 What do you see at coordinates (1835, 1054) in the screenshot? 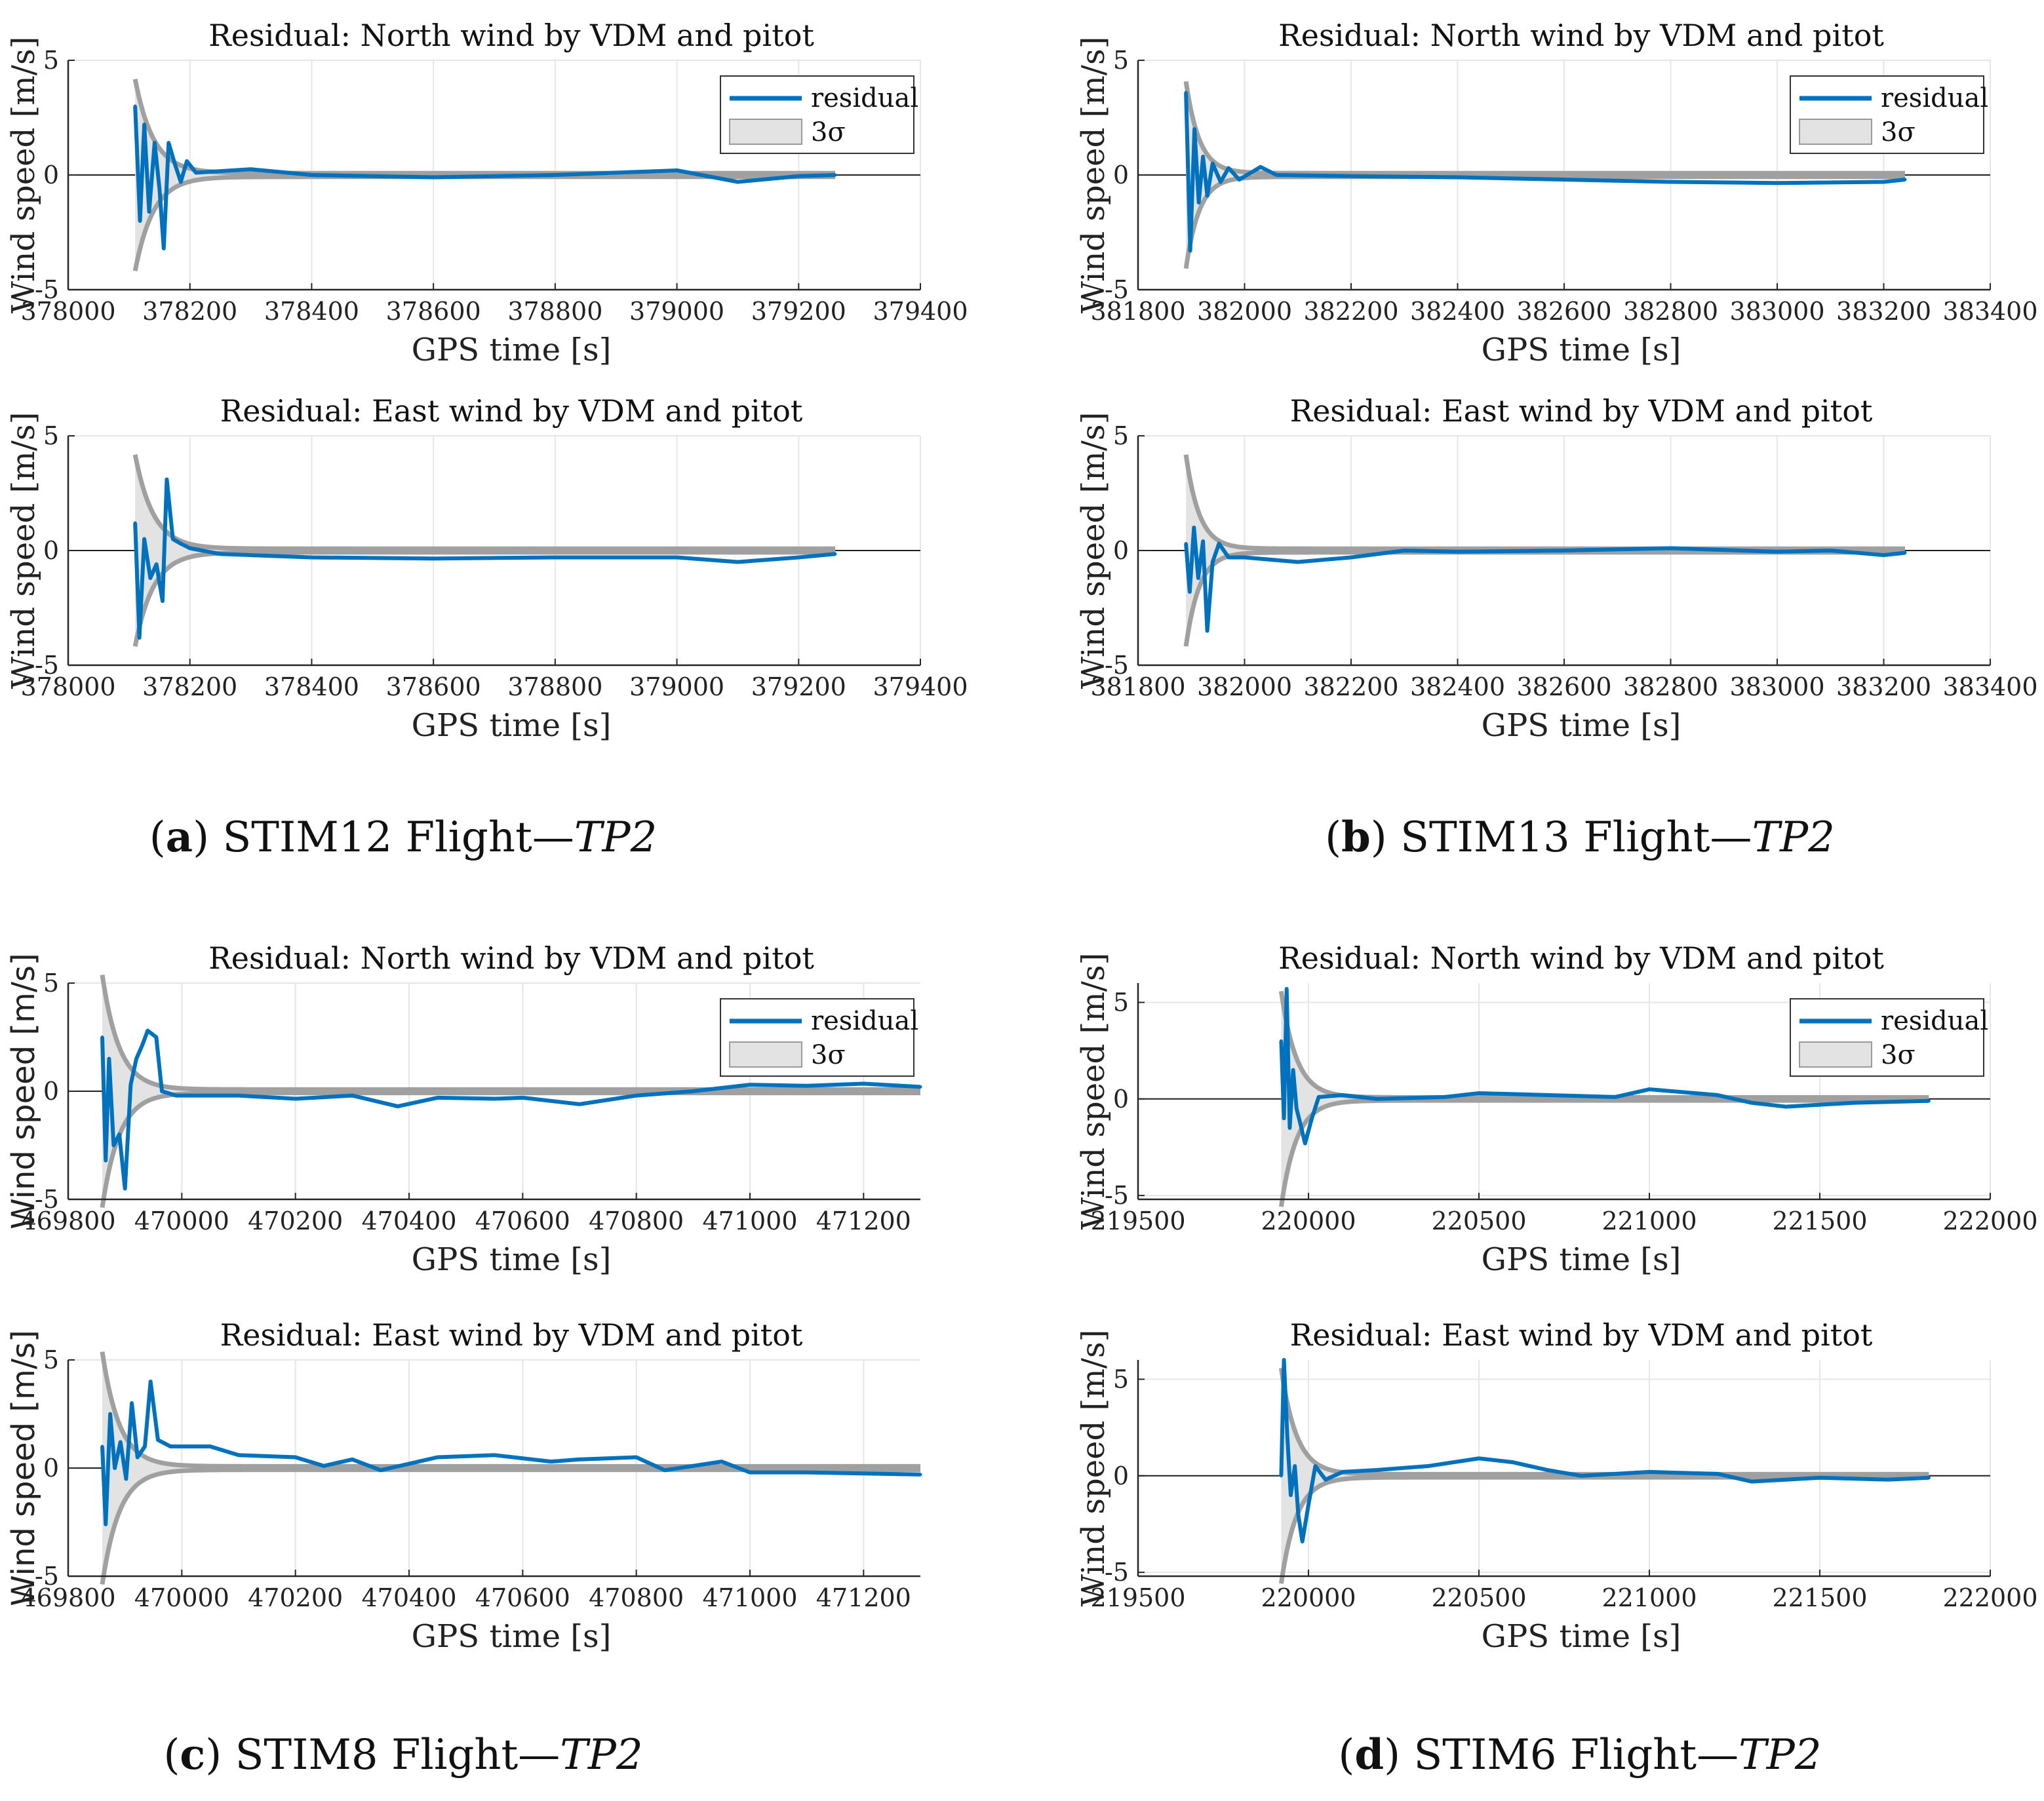
I see `legend-sigma-swatch` at bounding box center [1835, 1054].